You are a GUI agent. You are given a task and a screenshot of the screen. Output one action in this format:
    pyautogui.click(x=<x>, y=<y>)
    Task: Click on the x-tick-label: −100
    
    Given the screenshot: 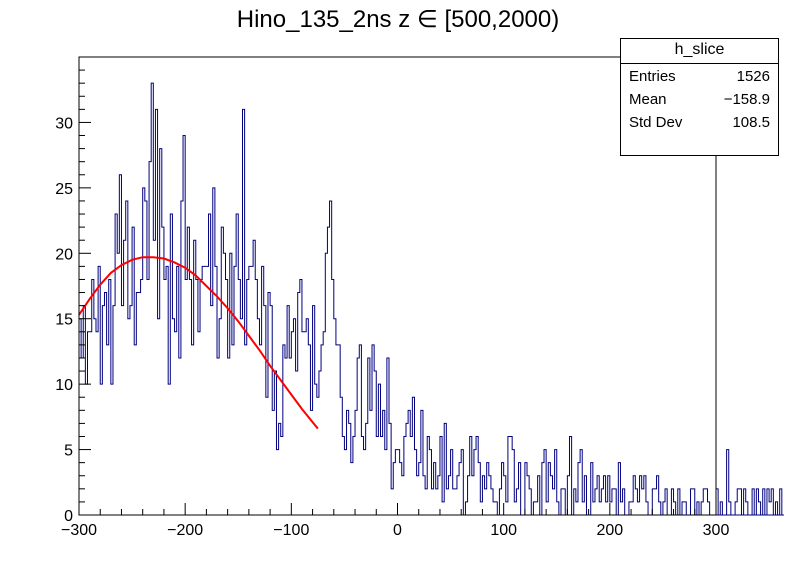 What is the action you would take?
    pyautogui.click(x=291, y=530)
    